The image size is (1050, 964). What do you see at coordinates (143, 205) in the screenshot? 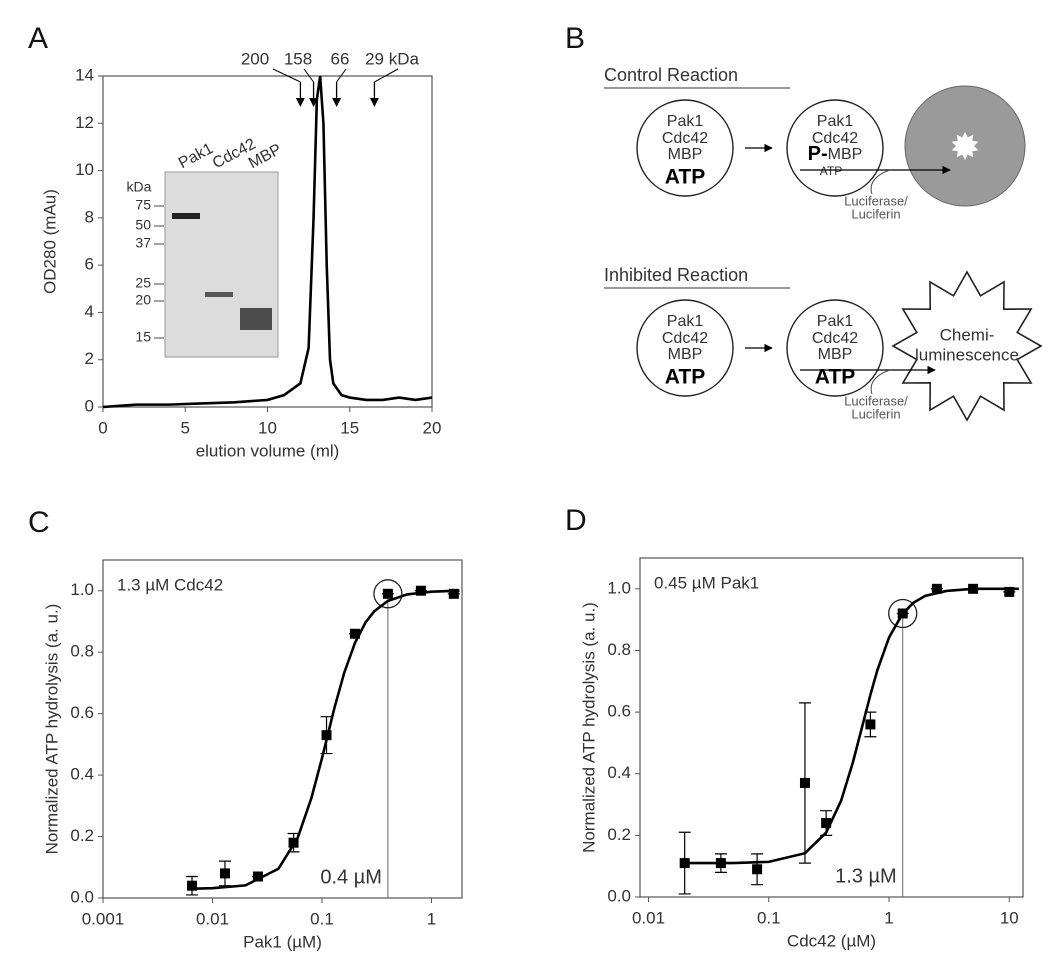
I see `ladder-label: 75` at bounding box center [143, 205].